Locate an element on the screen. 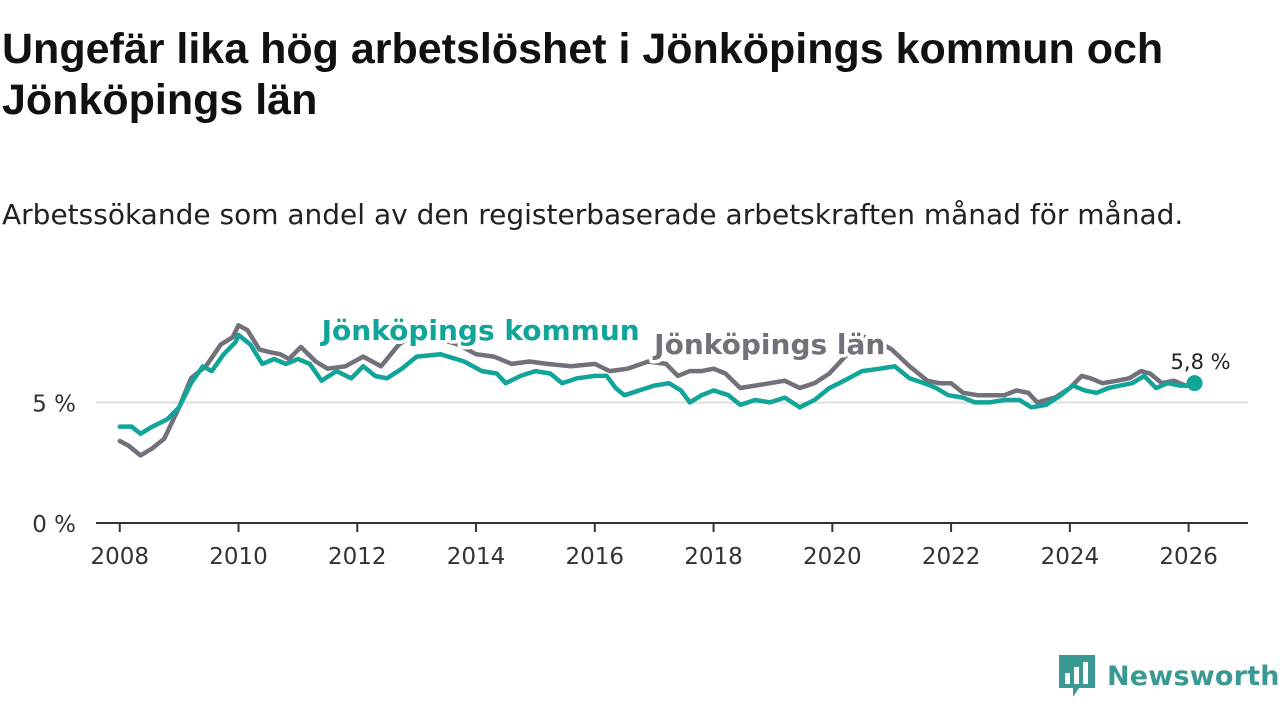  x-tick-label: 2026 is located at coordinates (1188, 557).